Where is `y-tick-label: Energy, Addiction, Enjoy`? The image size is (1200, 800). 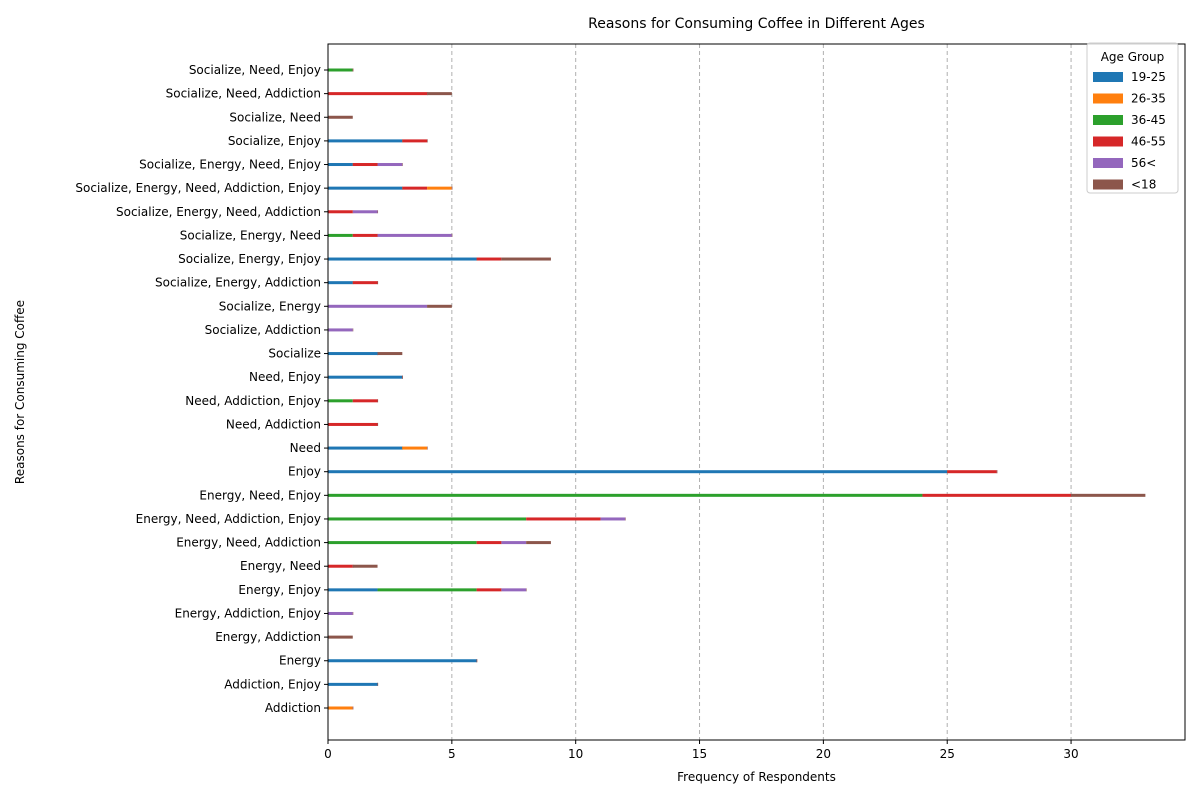
y-tick-label: Energy, Addiction, Enjoy is located at coordinates (248, 613).